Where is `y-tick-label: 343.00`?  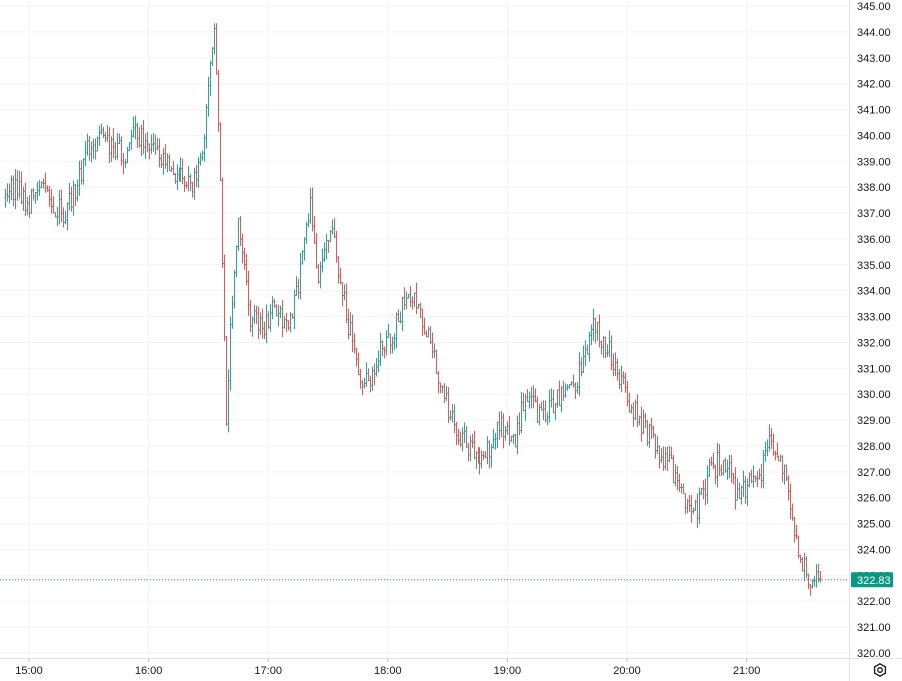 y-tick-label: 343.00 is located at coordinates (874, 59).